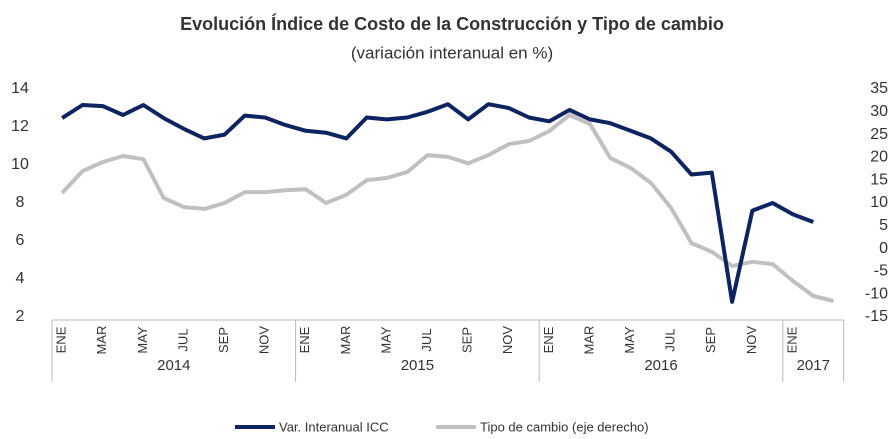 The width and height of the screenshot is (895, 439). What do you see at coordinates (20, 278) in the screenshot?
I see `y-tick-label: 4` at bounding box center [20, 278].